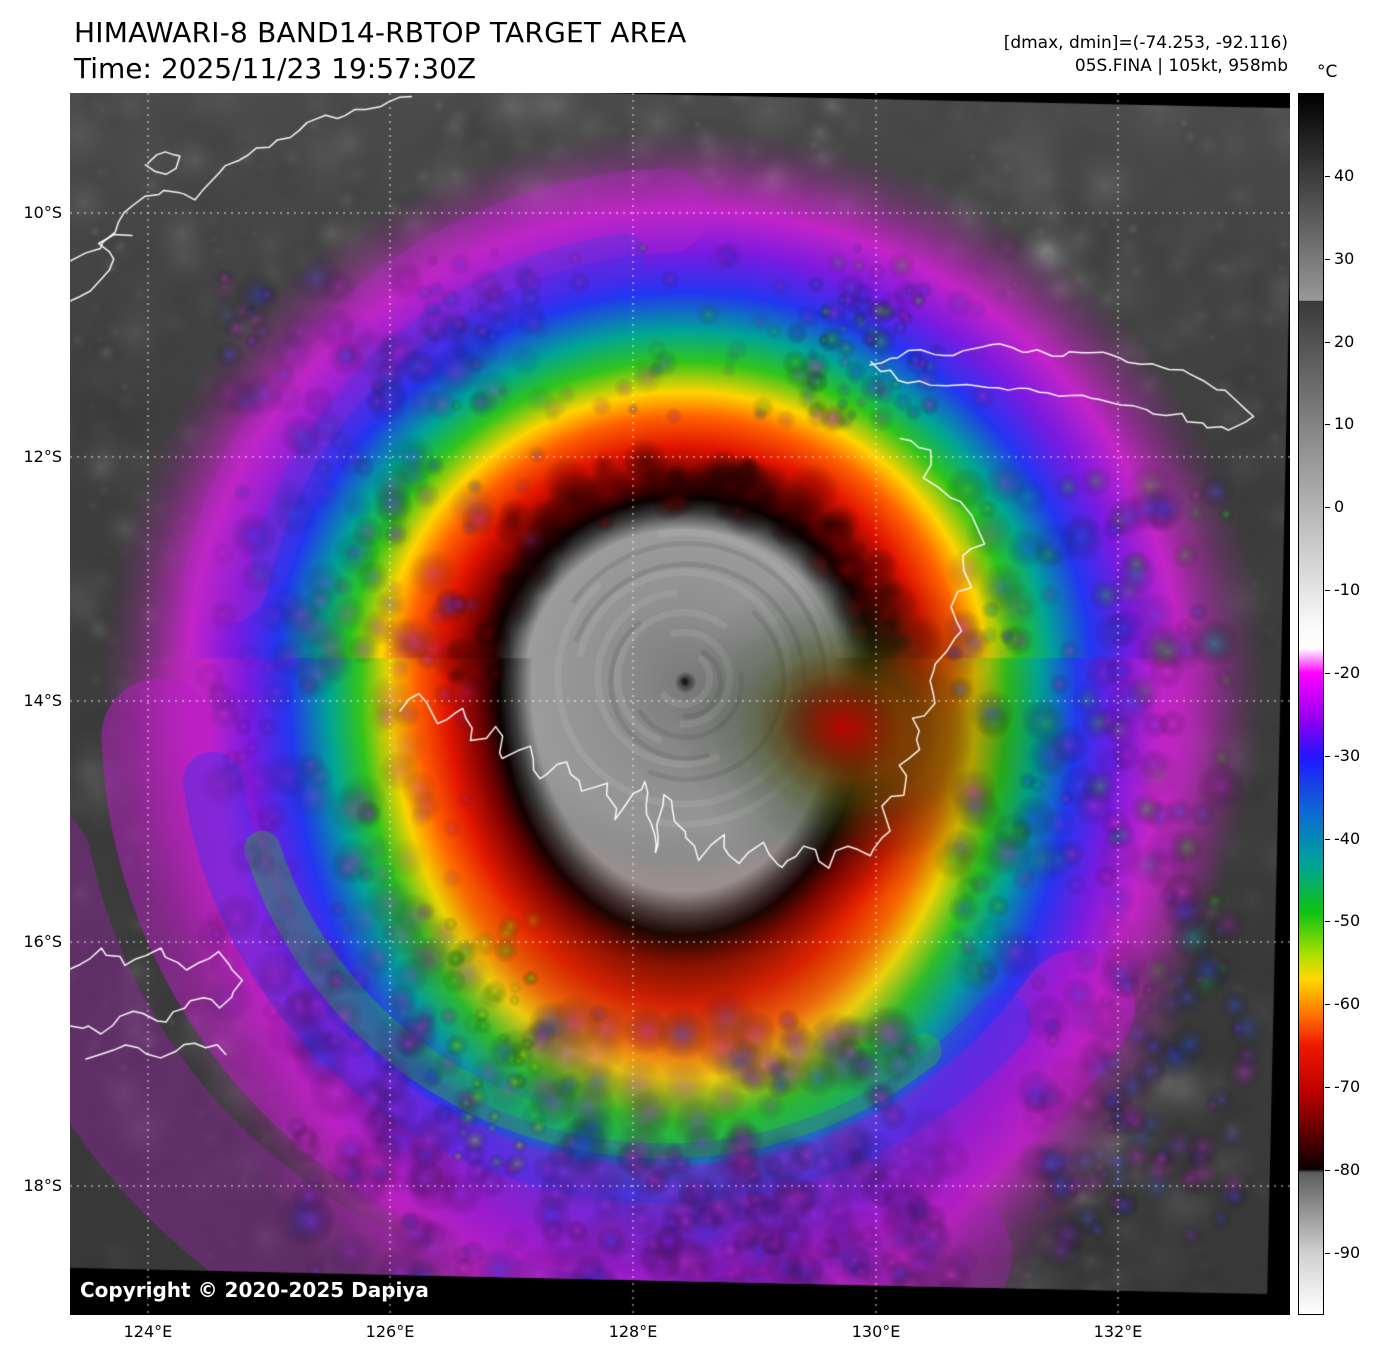 The width and height of the screenshot is (1388, 1359). I want to click on lat-tick-label: 18°S, so click(42, 1185).